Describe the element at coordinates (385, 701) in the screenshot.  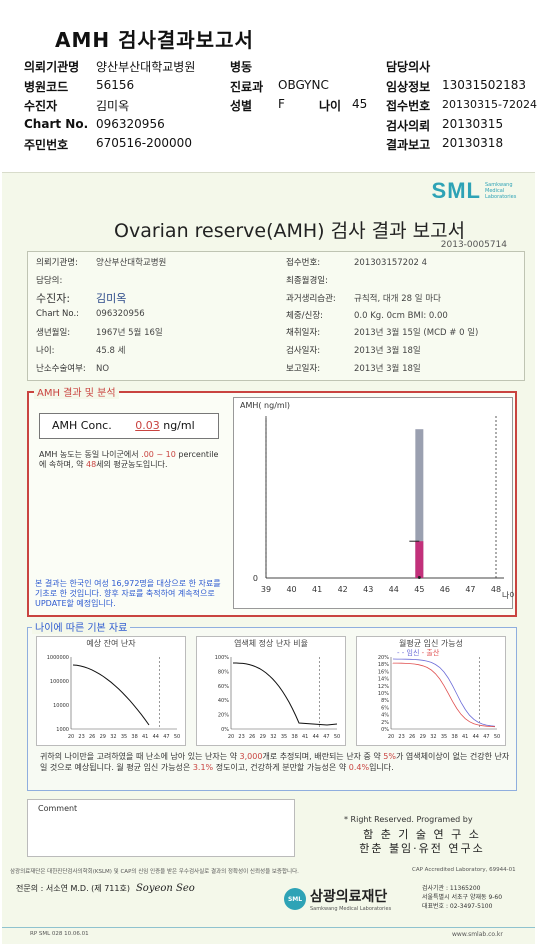
I see `mini-y-tick-label: 8%` at that location.